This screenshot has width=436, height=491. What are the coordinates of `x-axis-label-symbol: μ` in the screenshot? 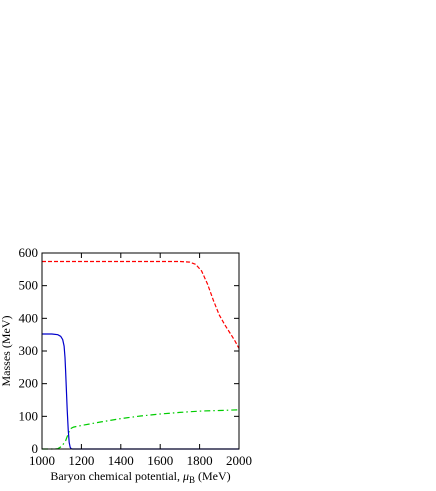 It's located at (185, 476).